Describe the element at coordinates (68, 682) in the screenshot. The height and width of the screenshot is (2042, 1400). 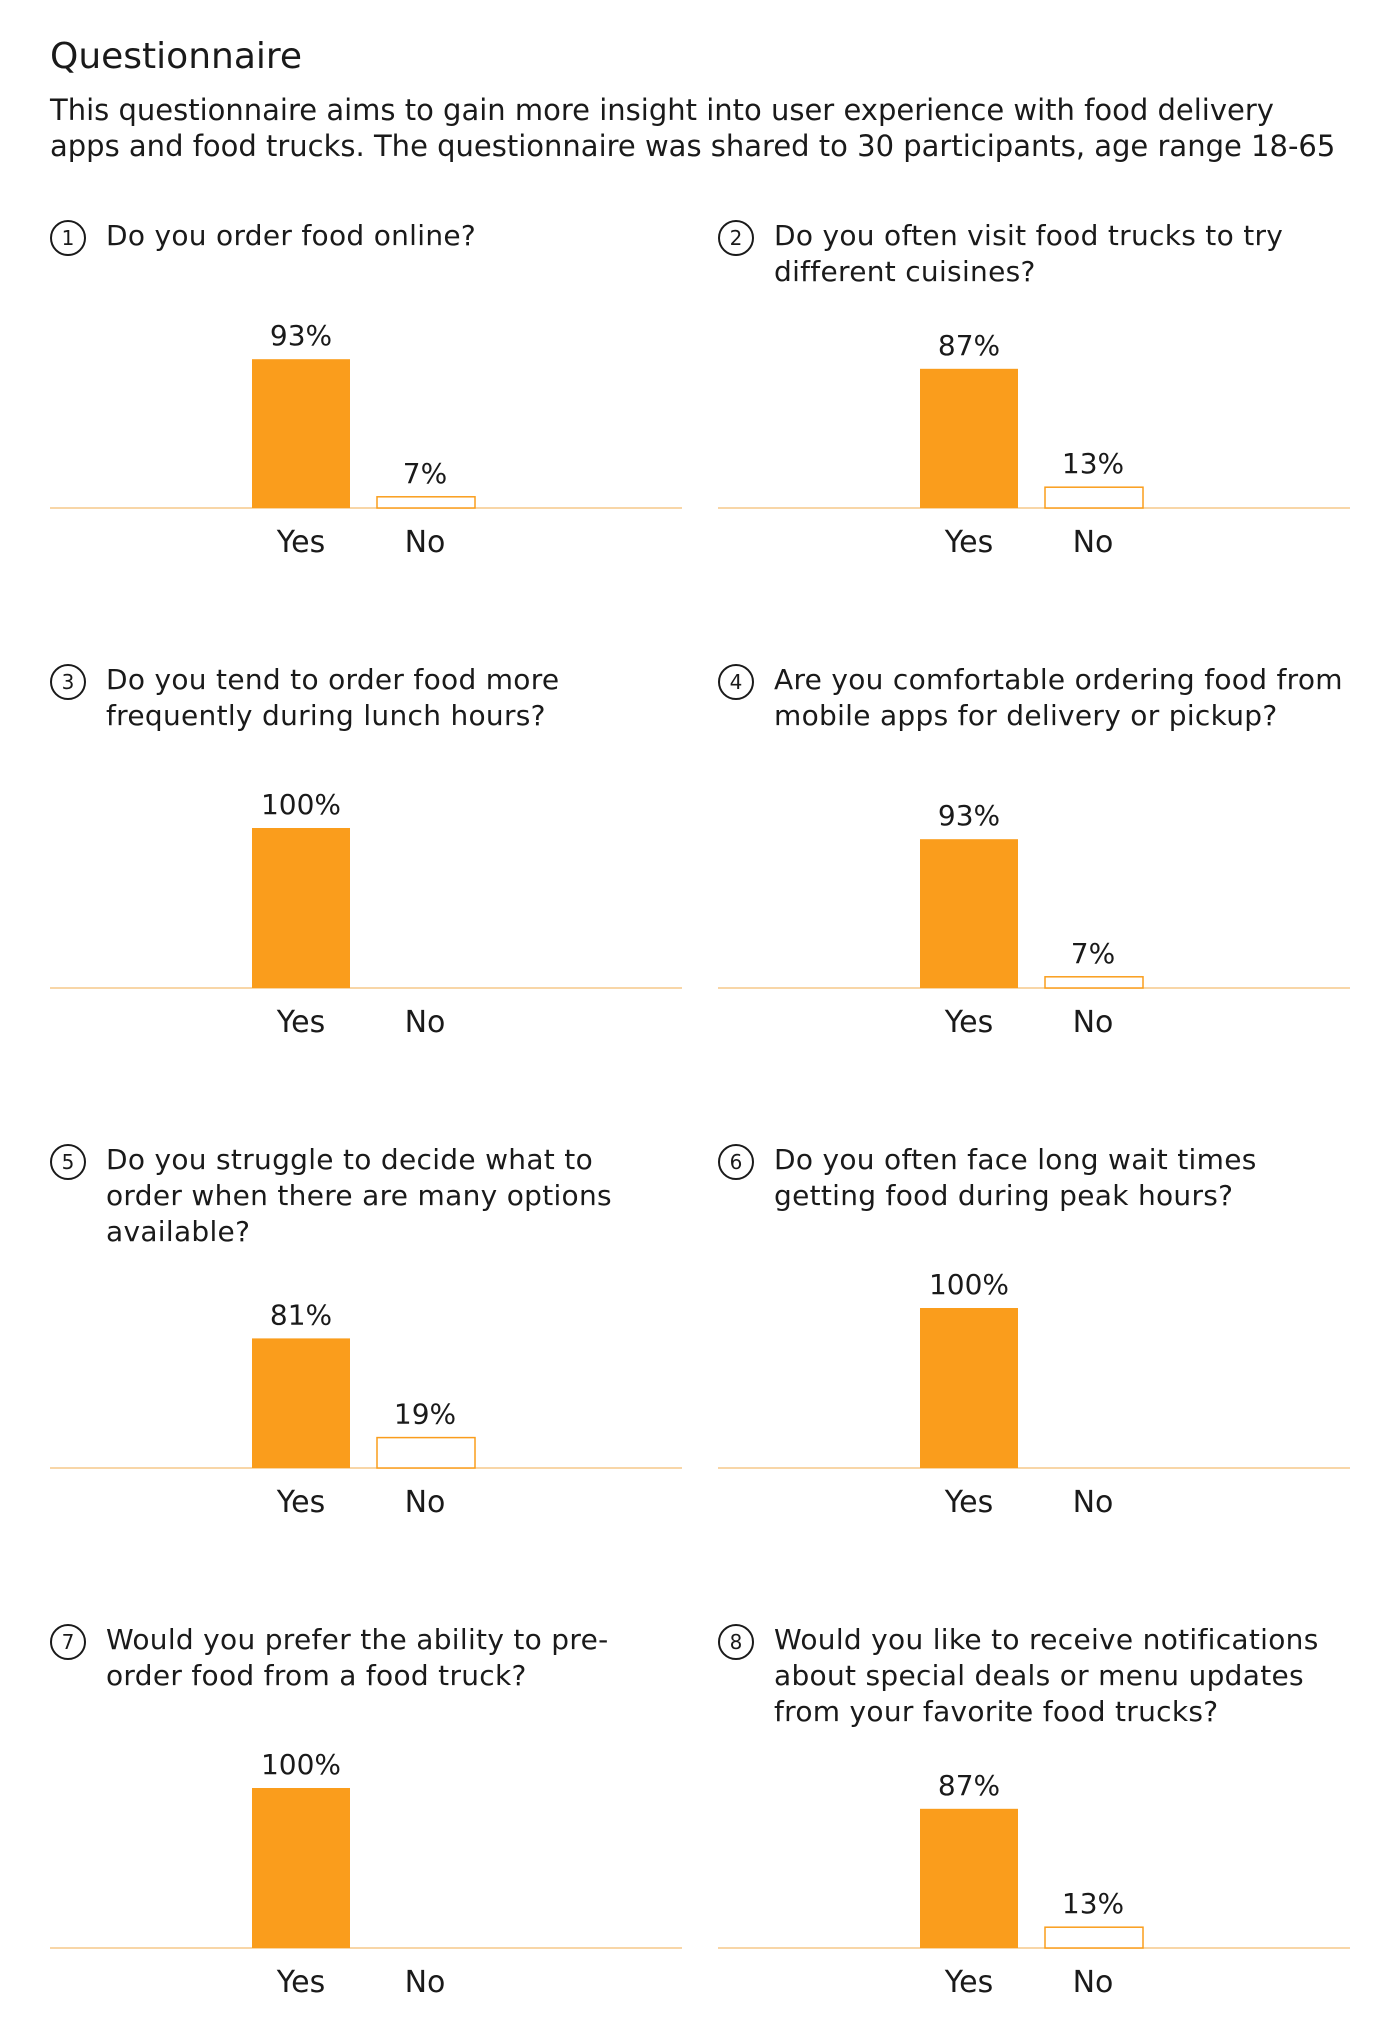
I see `question-number-badge: 3` at that location.